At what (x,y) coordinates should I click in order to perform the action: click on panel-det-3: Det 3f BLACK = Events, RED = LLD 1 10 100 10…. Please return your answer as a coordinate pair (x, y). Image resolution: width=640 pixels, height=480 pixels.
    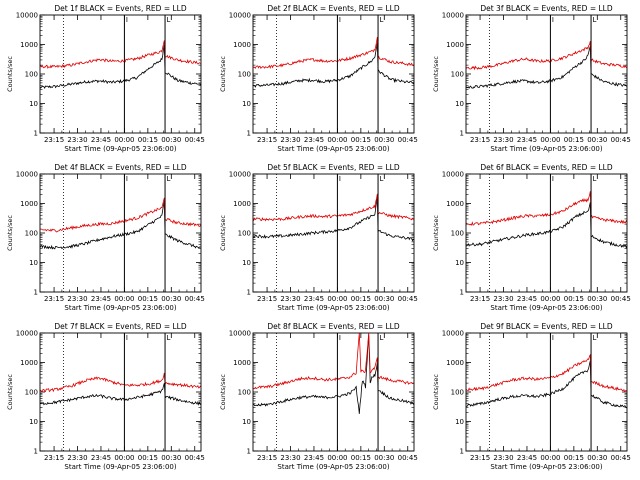
    Looking at the image, I should click on (531, 78).